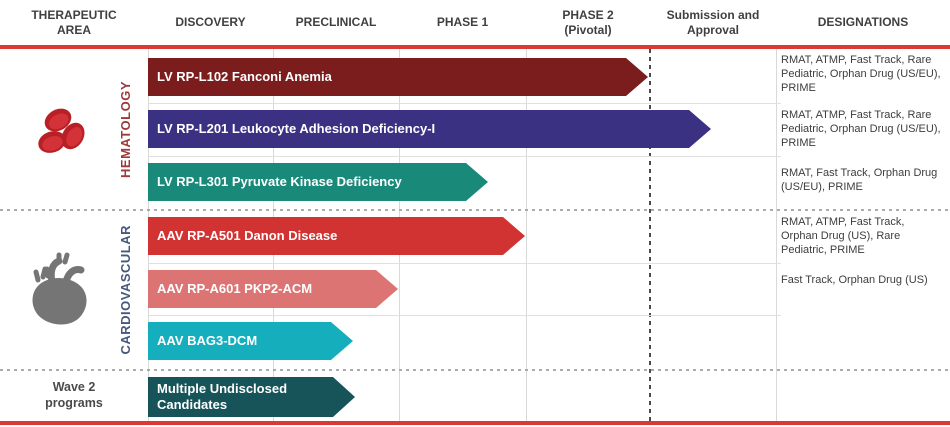 The image size is (950, 427). I want to click on program-bar-rp-a501: AAV RP-A501 Danon Disease, so click(336, 236).